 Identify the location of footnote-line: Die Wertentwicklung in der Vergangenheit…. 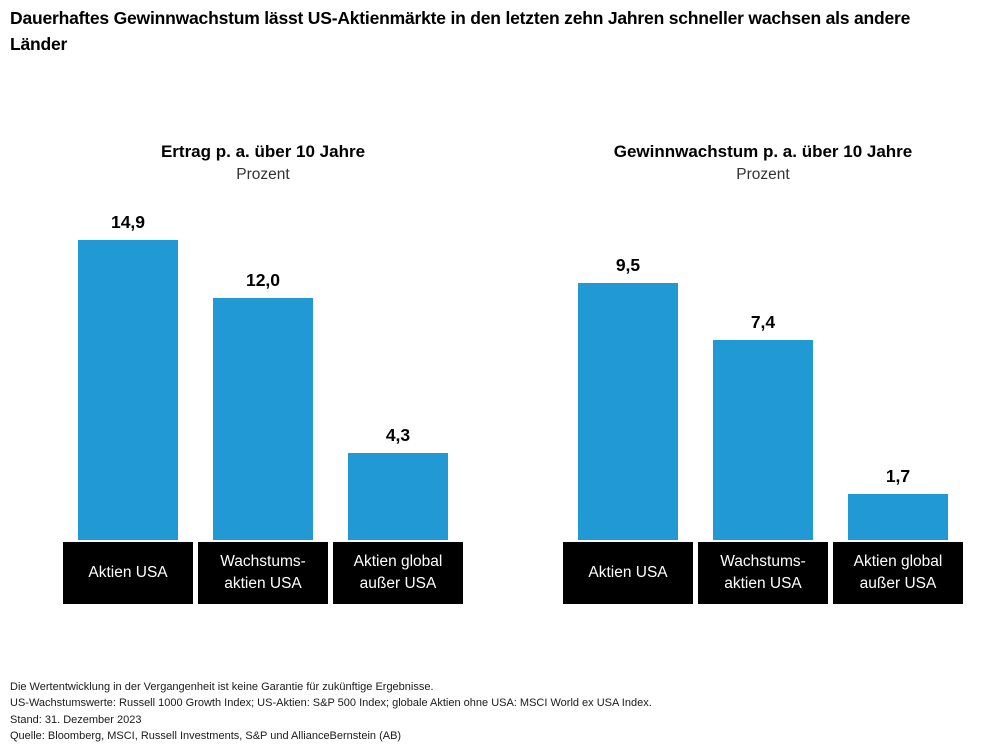
(222, 687).